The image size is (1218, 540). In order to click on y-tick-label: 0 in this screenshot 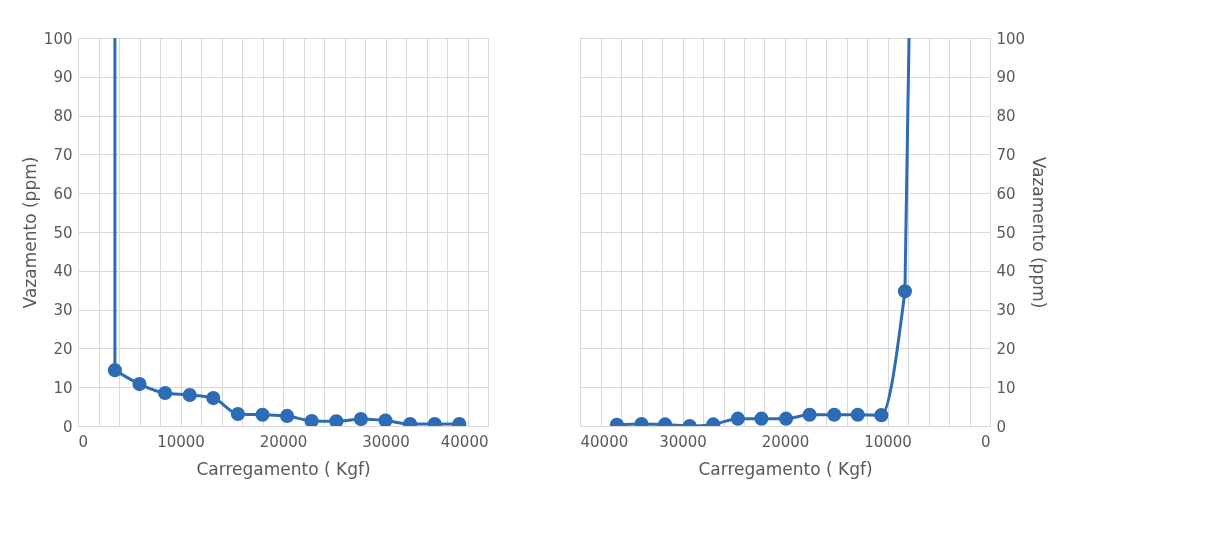, I will do `click(67, 426)`.